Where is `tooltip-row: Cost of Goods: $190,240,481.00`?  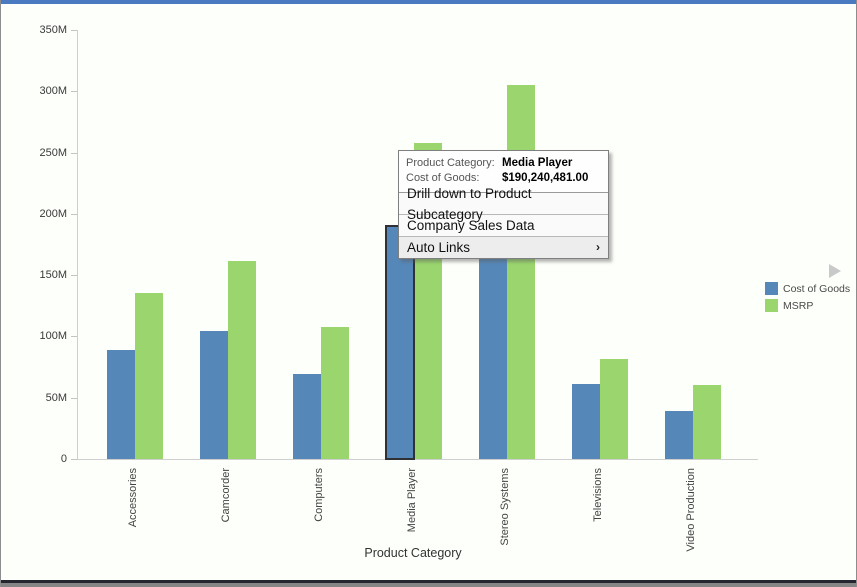
tooltip-row: Cost of Goods: $190,240,481.00 is located at coordinates (503, 178).